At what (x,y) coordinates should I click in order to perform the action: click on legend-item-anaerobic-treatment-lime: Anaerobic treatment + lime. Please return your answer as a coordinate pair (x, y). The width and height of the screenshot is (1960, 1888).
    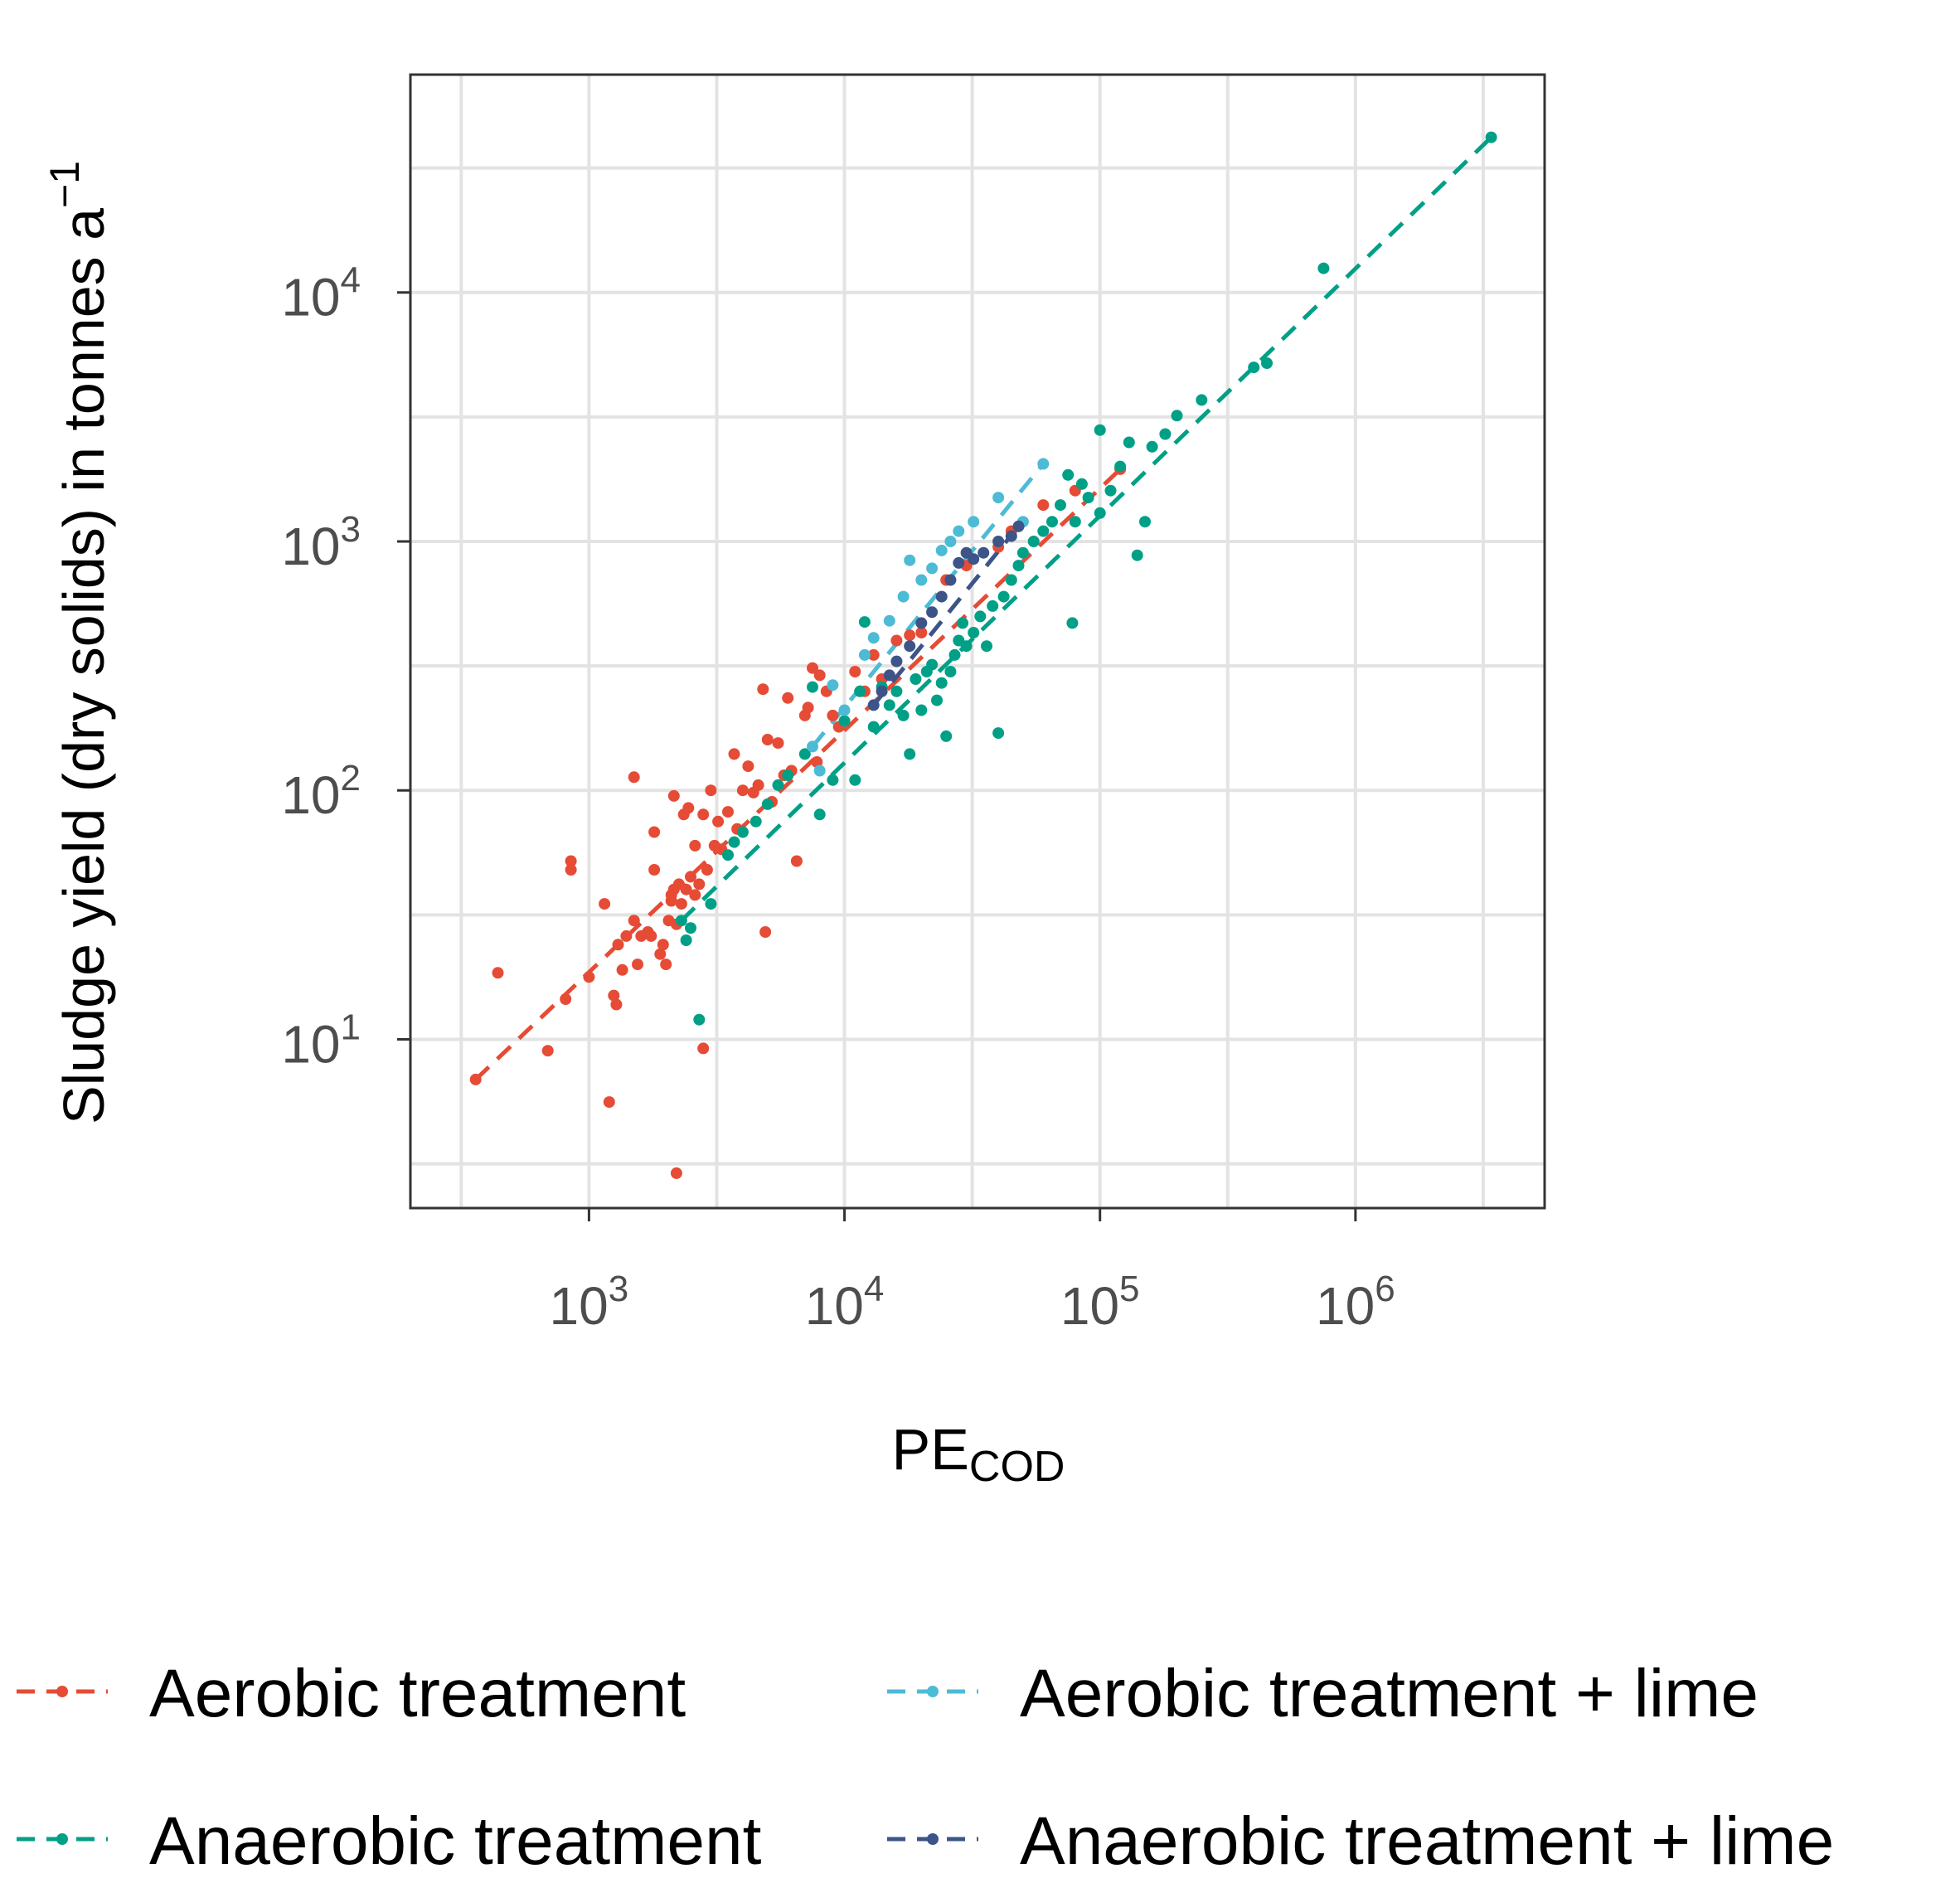
    Looking at the image, I should click on (1360, 1841).